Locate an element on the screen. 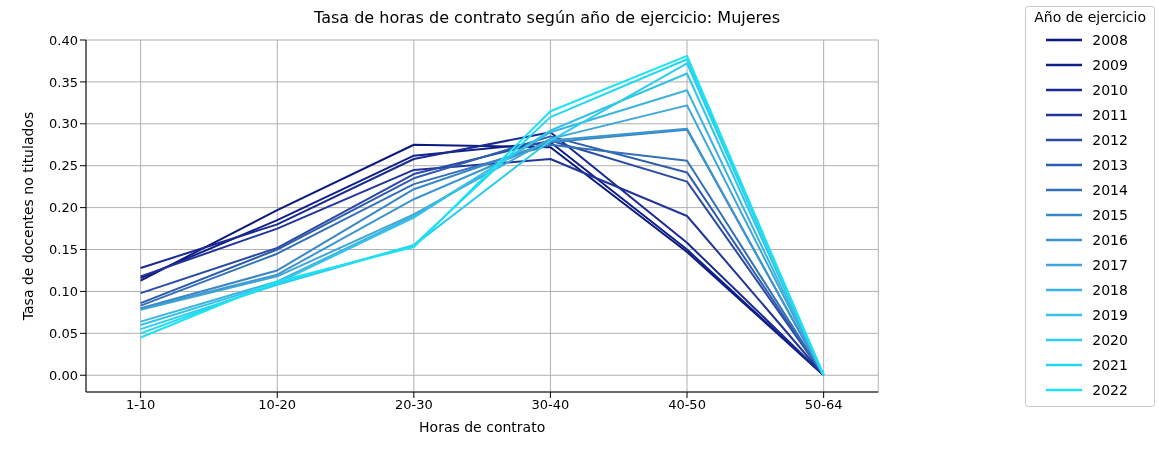 The width and height of the screenshot is (1159, 456). legend-label: 2015 is located at coordinates (1110, 214).